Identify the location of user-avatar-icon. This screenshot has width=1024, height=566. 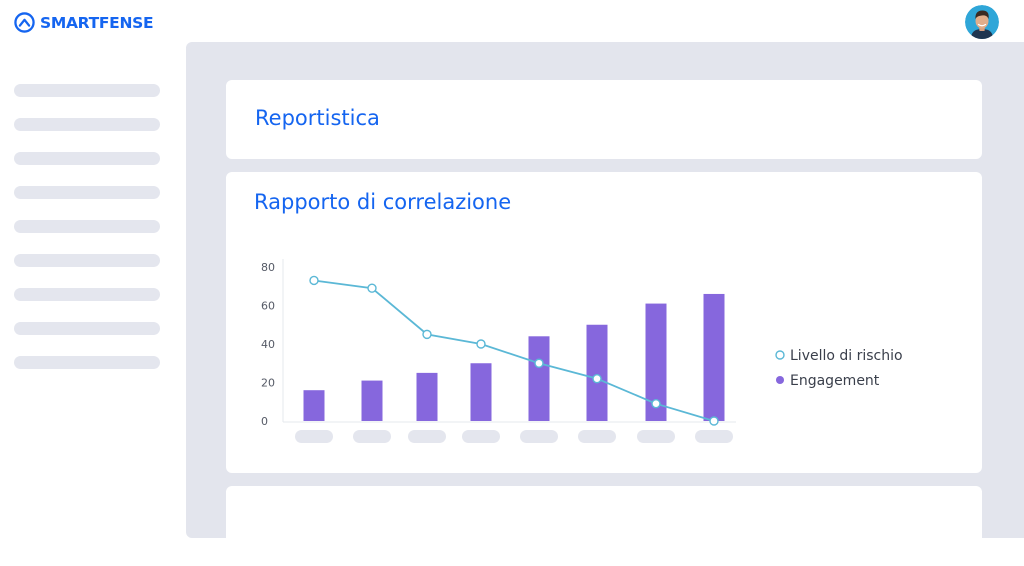
(982, 22).